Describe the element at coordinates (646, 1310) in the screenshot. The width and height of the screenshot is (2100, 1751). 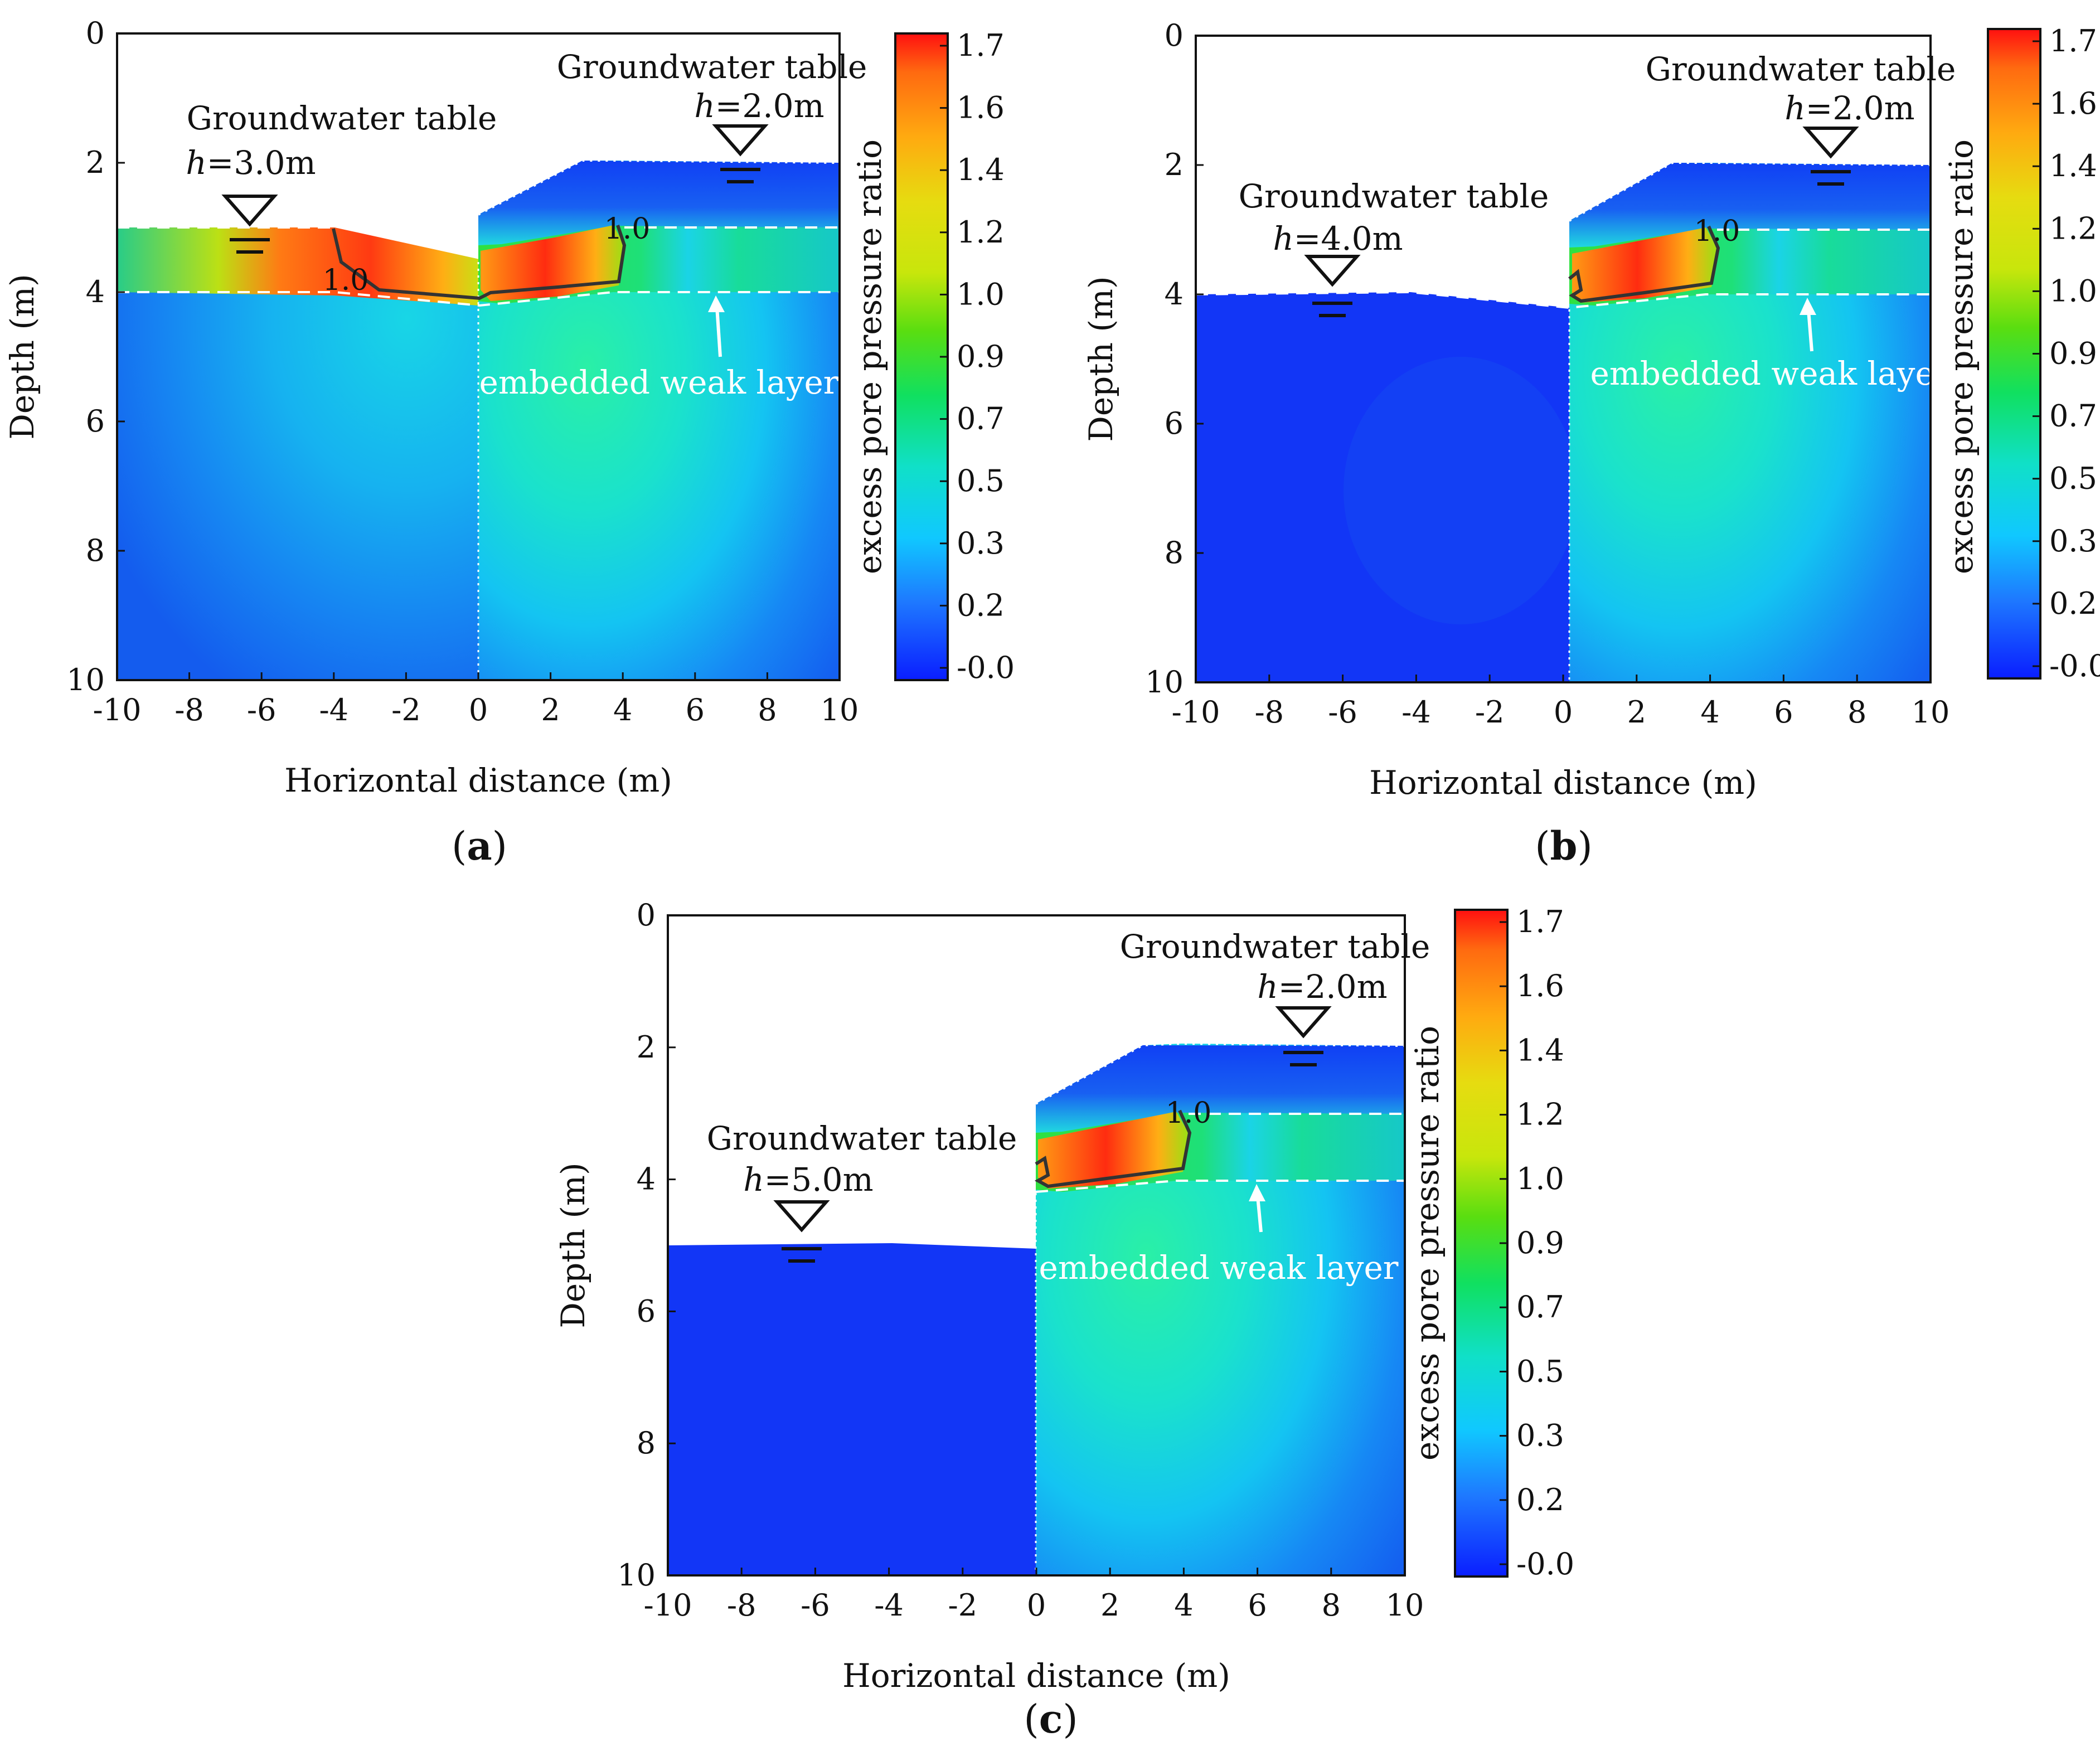
I see `y-tick-label: 6` at that location.